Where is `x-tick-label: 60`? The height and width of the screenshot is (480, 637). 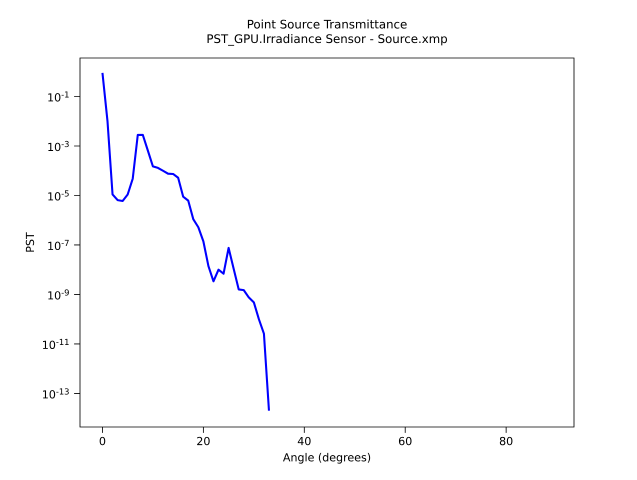
x-tick-label: 60 is located at coordinates (405, 441).